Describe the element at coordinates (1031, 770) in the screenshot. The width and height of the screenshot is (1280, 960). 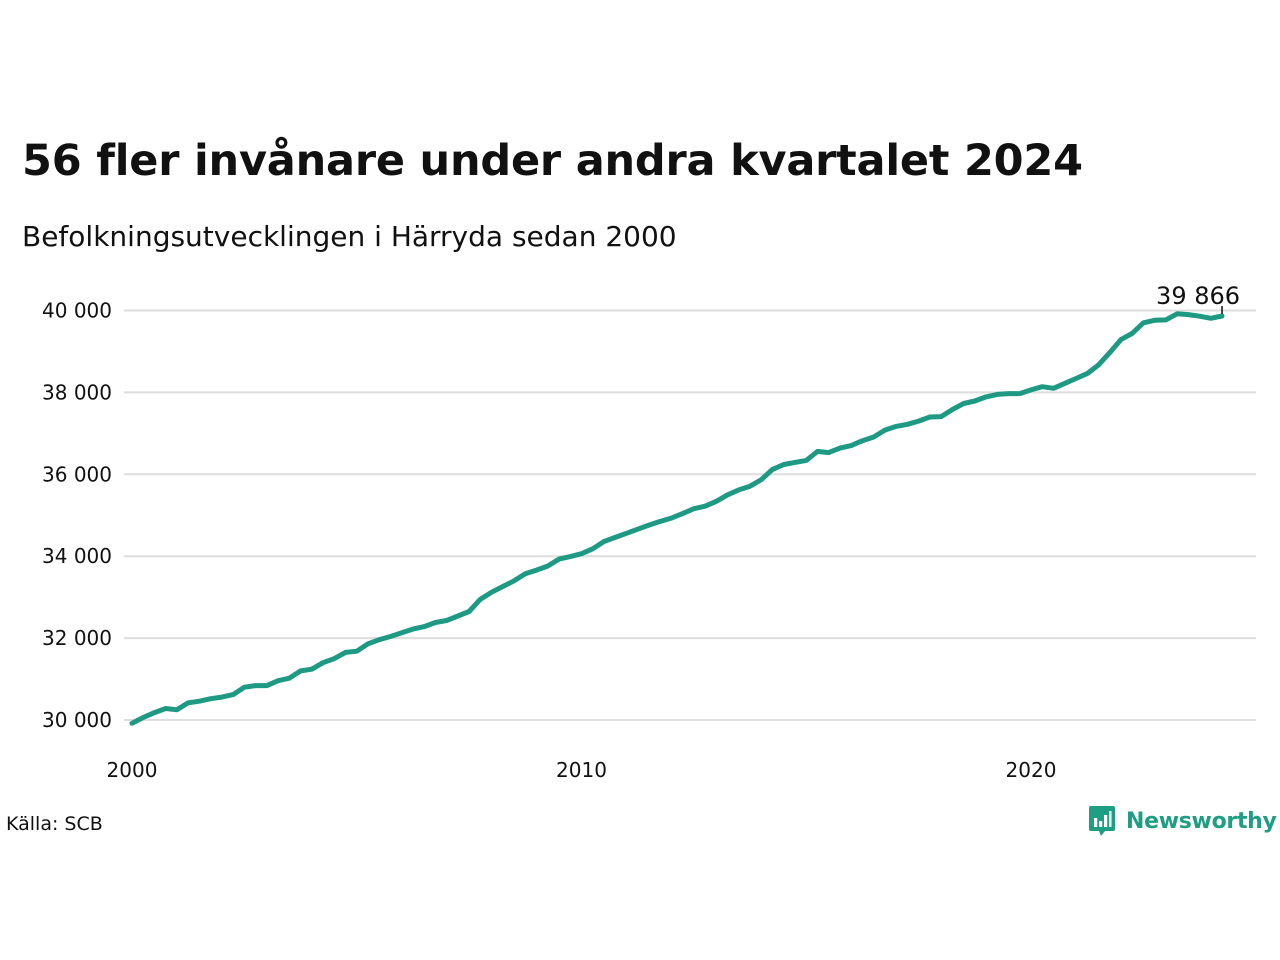
I see `x-tick-label: 2020` at that location.